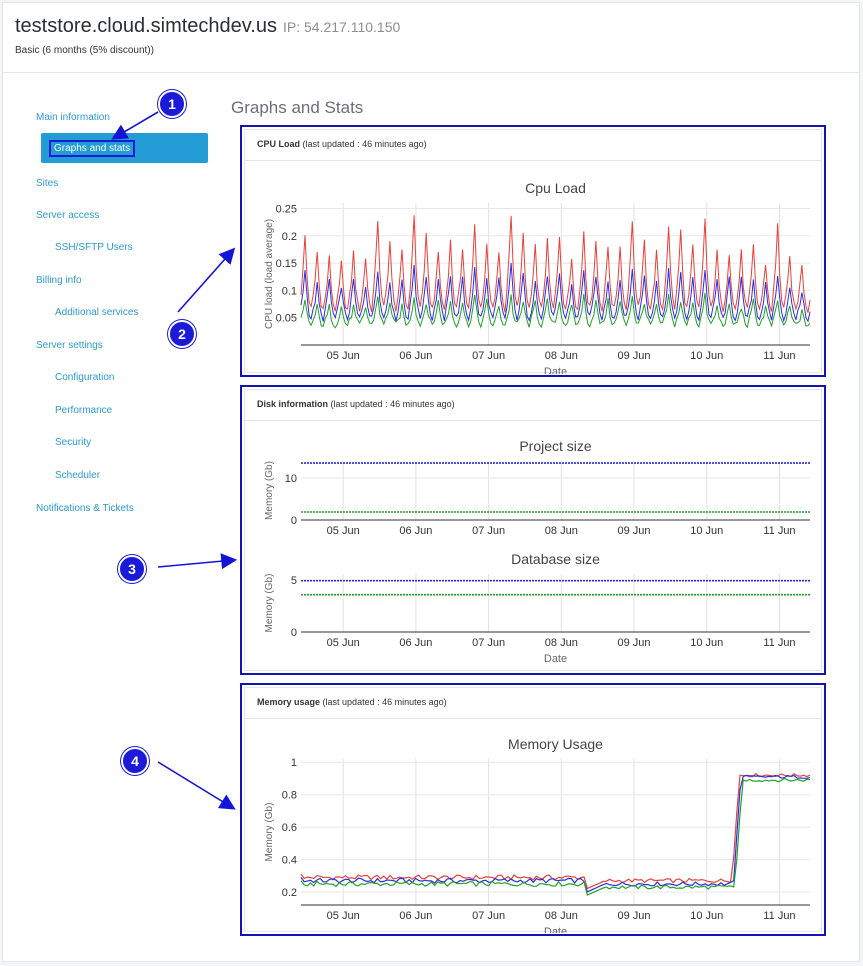 The width and height of the screenshot is (863, 966). Describe the element at coordinates (555, 559) in the screenshot. I see `database-size-title: Database size` at that location.